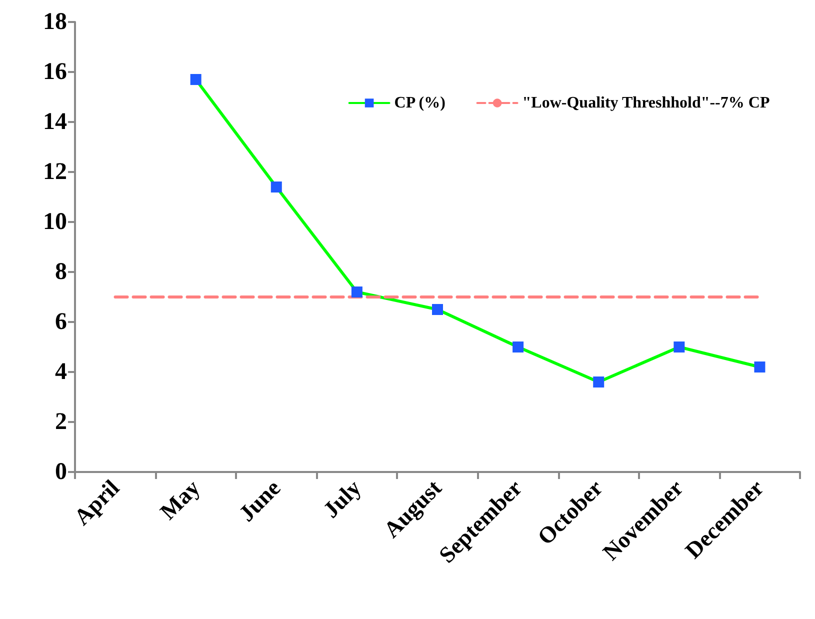 The width and height of the screenshot is (815, 619). Describe the element at coordinates (55, 172) in the screenshot. I see `y-tick-label: 12` at that location.